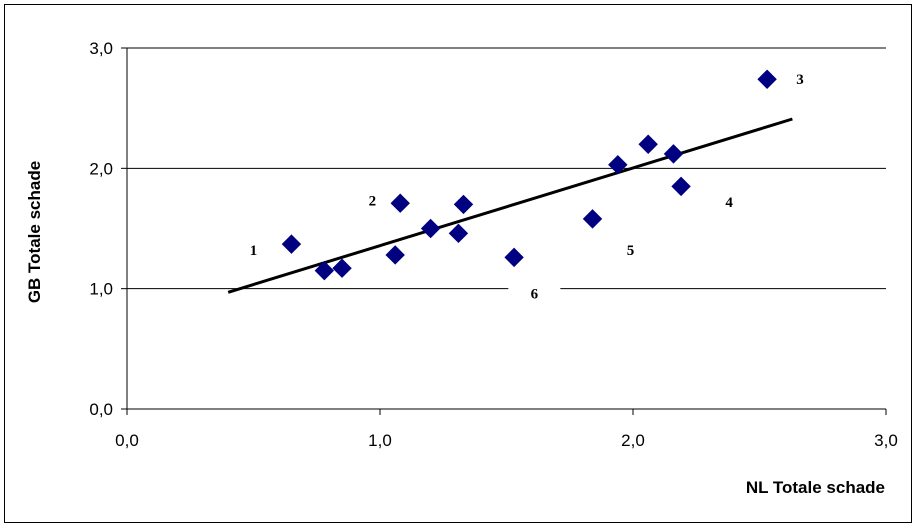 This screenshot has height=529, width=918. Describe the element at coordinates (631, 251) in the screenshot. I see `annotation-label: 5` at that location.